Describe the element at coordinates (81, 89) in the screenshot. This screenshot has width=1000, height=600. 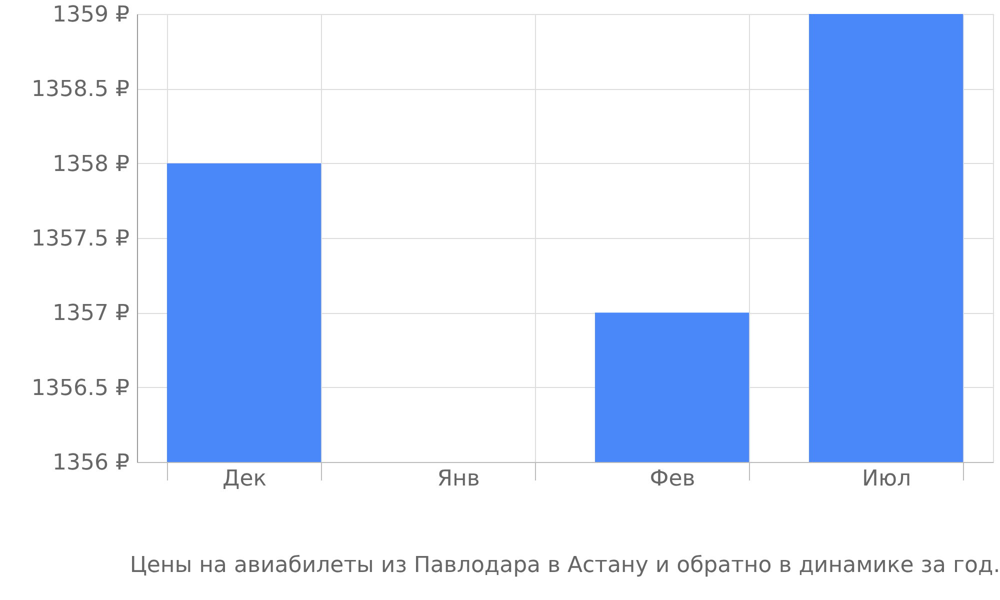
I see `y-tick-label: 1358.5 ₽` at that location.